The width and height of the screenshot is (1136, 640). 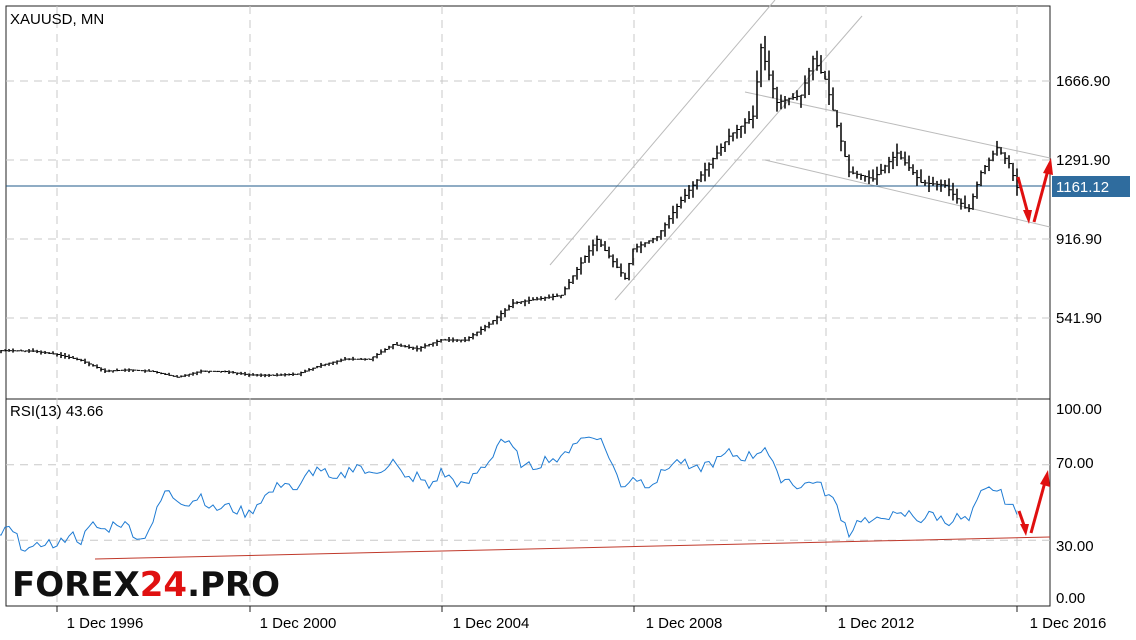 I want to click on logo-text: FOREX24.PRO, so click(x=146, y=585).